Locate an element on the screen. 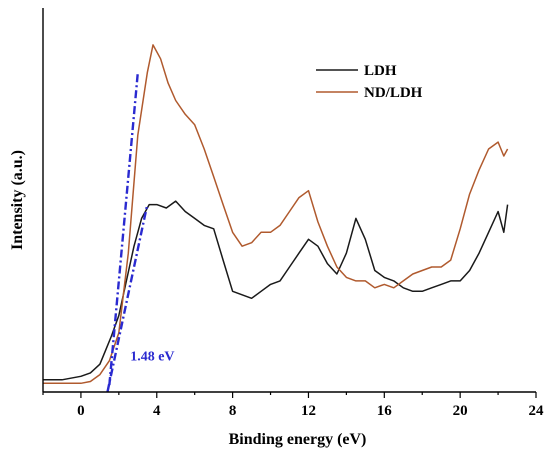  x-tick-label: 0 is located at coordinates (81, 411).